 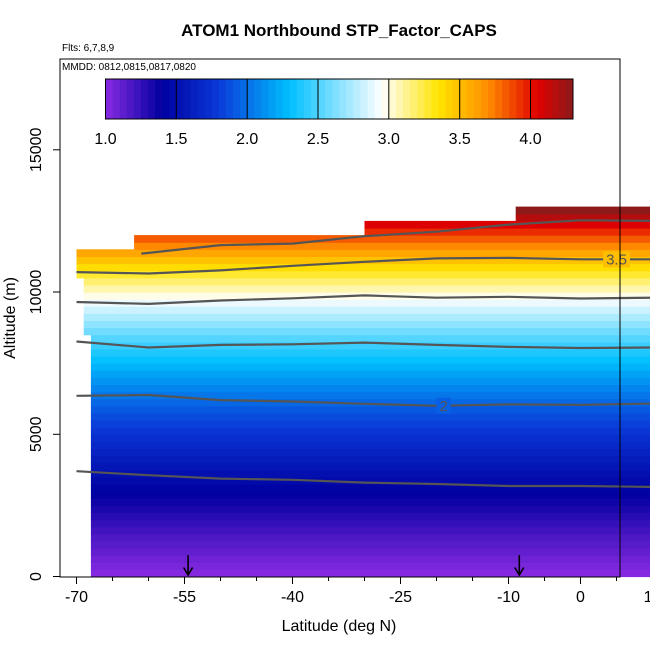 I want to click on x-axis-label: Latitude (deg N), so click(x=339, y=626).